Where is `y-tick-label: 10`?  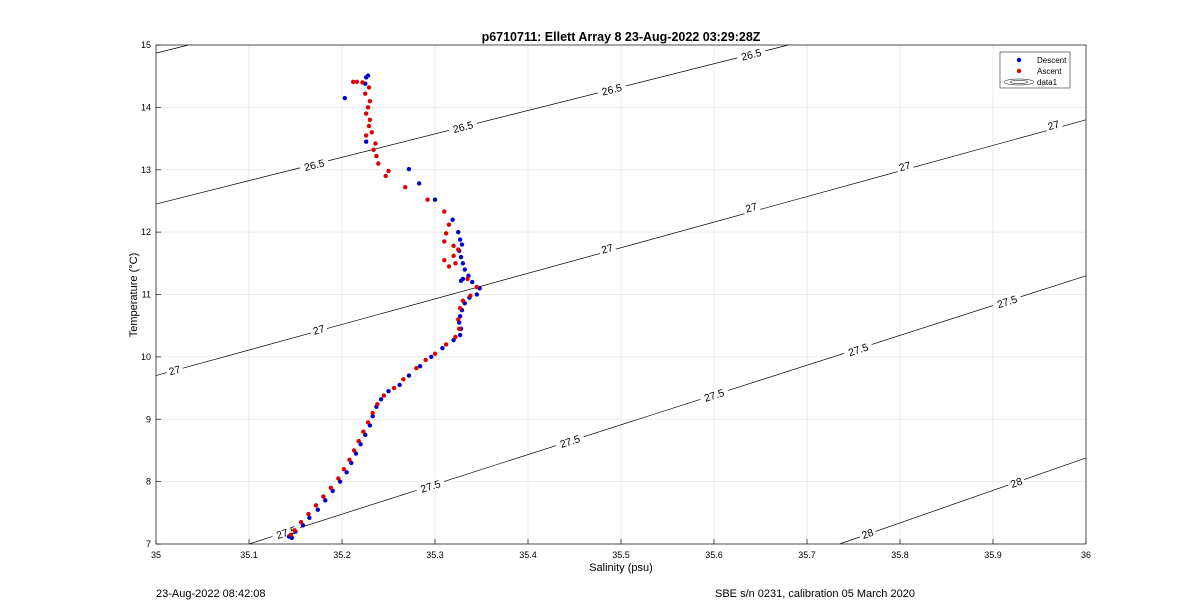 y-tick-label: 10 is located at coordinates (146, 357).